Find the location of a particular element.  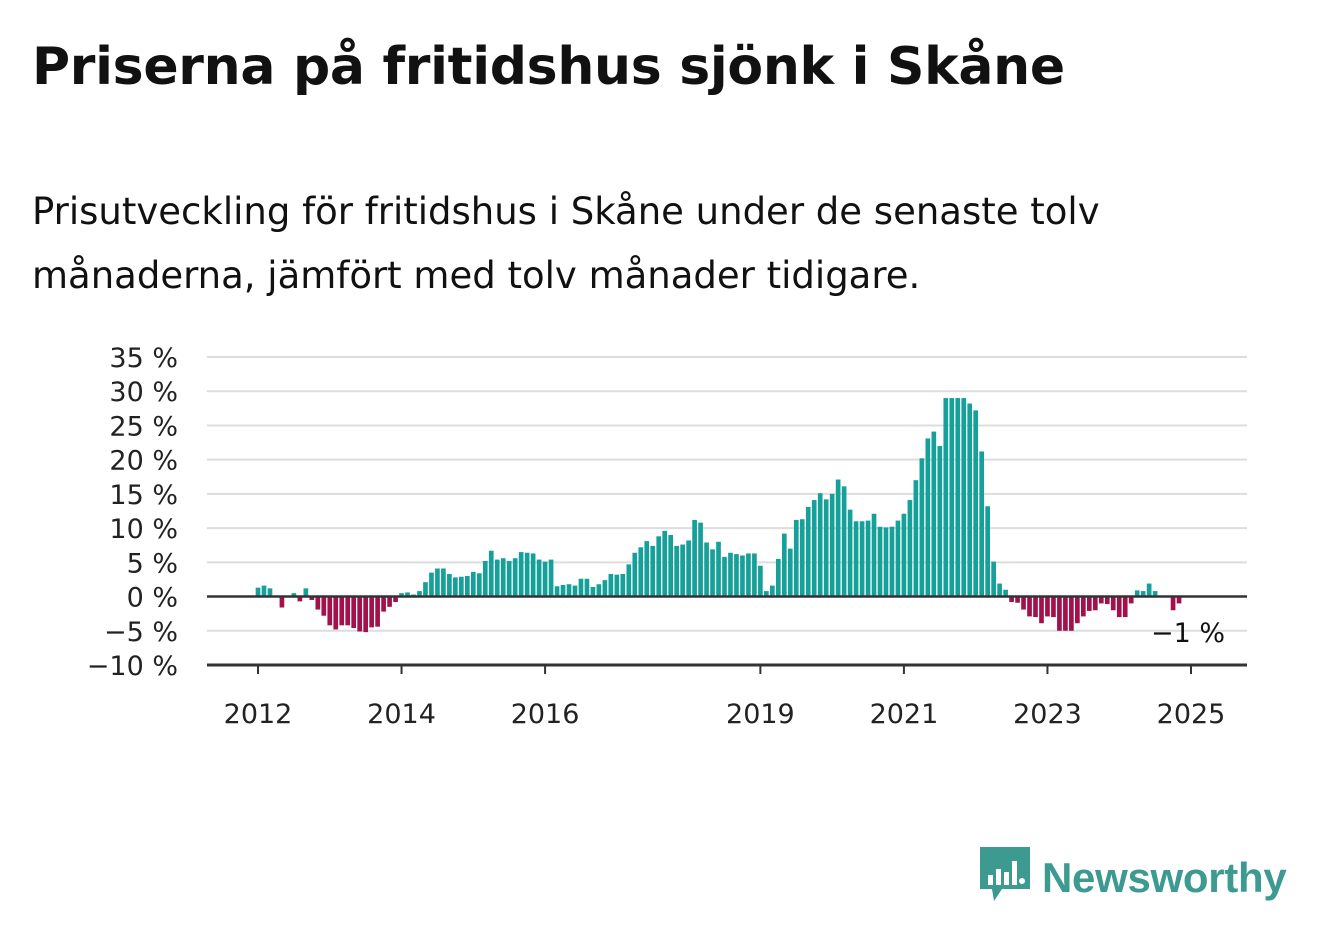

y-tick-label: 30 % is located at coordinates (143, 392).